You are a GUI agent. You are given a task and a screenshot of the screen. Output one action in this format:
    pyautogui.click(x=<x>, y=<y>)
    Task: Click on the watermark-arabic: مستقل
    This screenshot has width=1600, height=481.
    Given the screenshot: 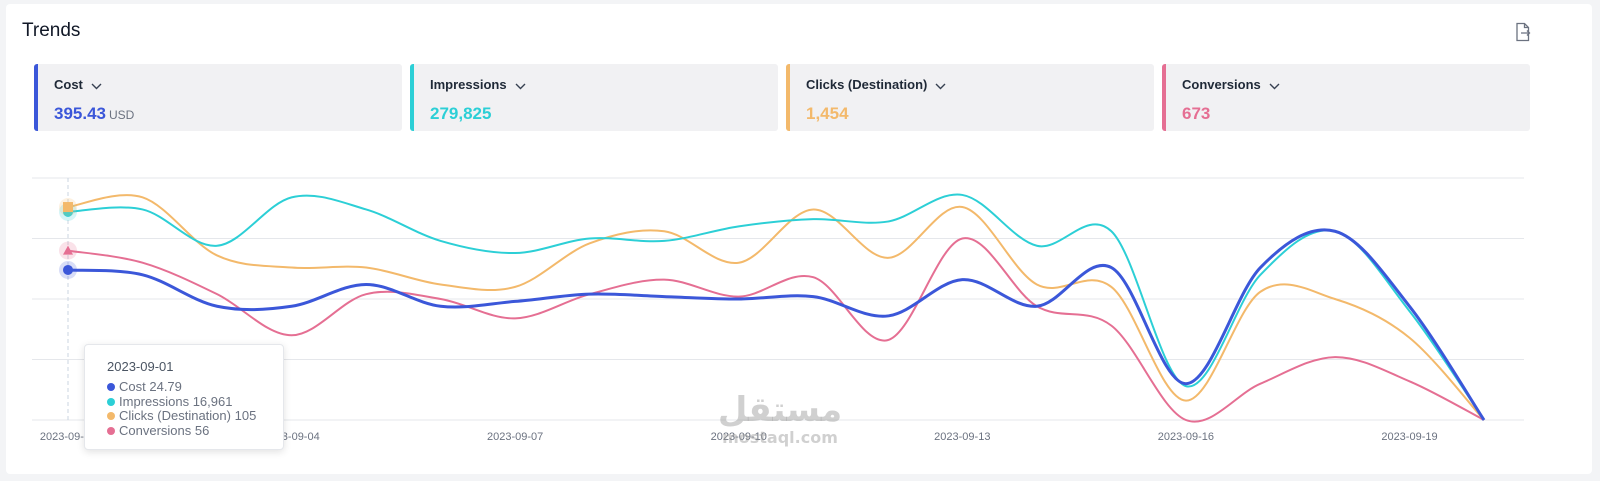 What is the action you would take?
    pyautogui.click(x=780, y=410)
    